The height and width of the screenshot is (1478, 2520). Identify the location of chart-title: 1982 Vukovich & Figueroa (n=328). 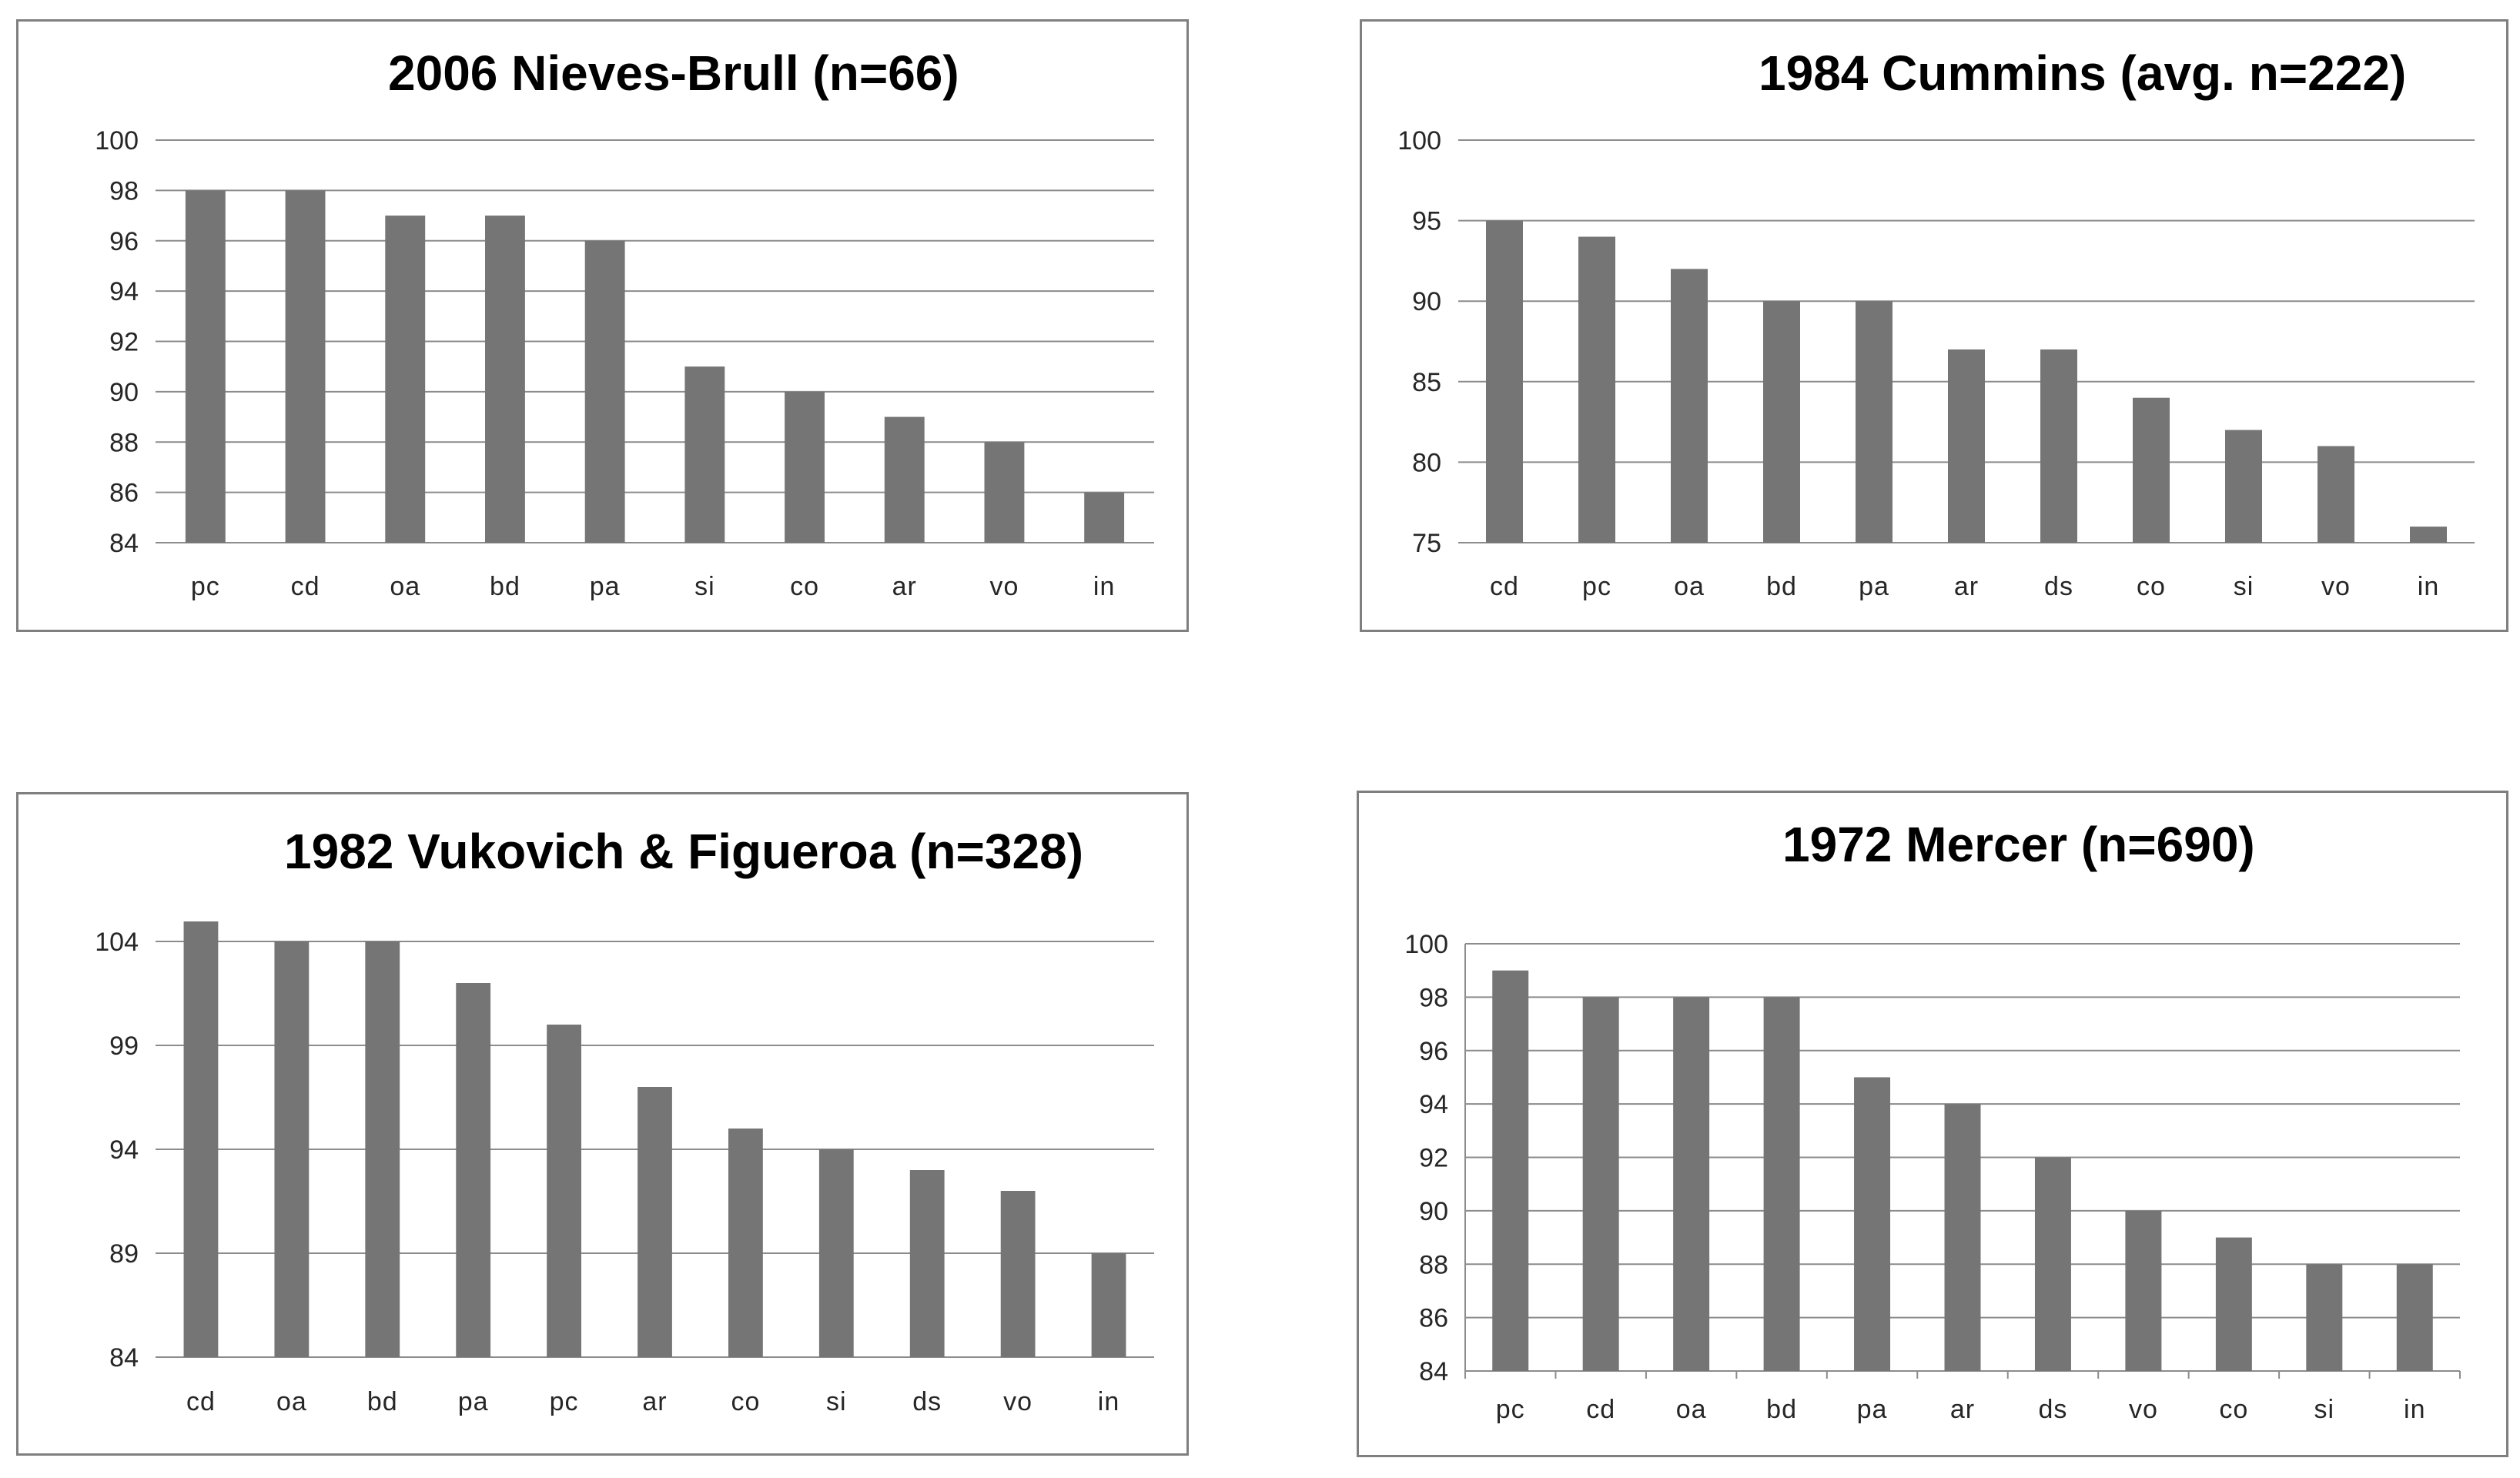
(683, 851).